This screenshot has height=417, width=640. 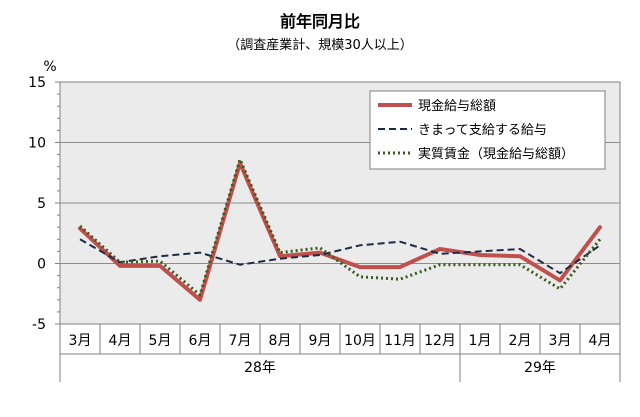 What do you see at coordinates (320, 341) in the screenshot?
I see `x-category-label: 9月` at bounding box center [320, 341].